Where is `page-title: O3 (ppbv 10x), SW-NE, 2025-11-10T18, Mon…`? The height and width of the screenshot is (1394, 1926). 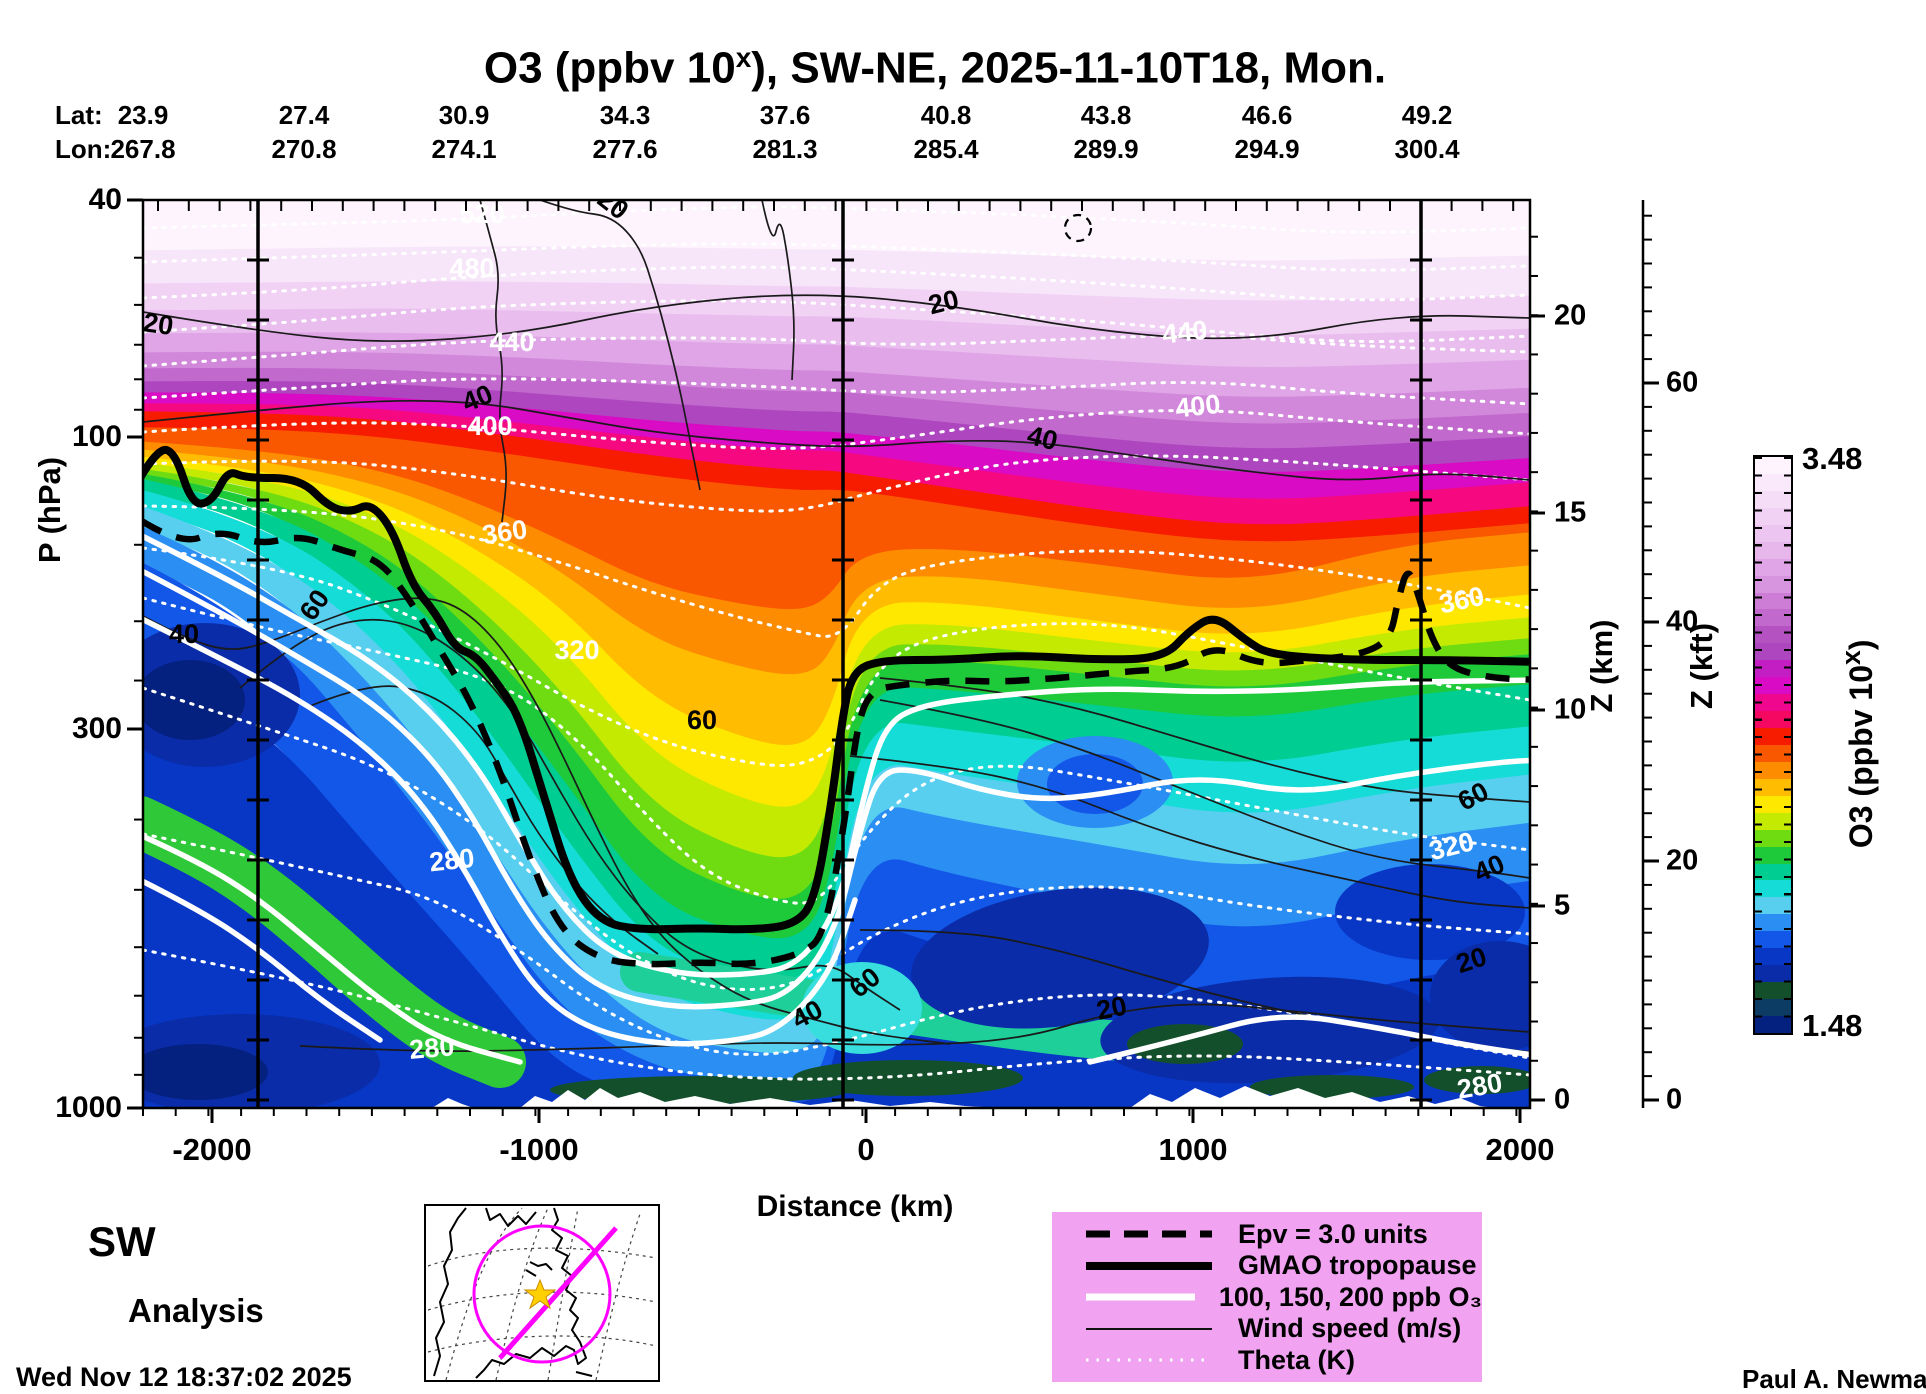 page-title: O3 (ppbv 10x), SW-NE, 2025-11-10T18, Mon… is located at coordinates (935, 68).